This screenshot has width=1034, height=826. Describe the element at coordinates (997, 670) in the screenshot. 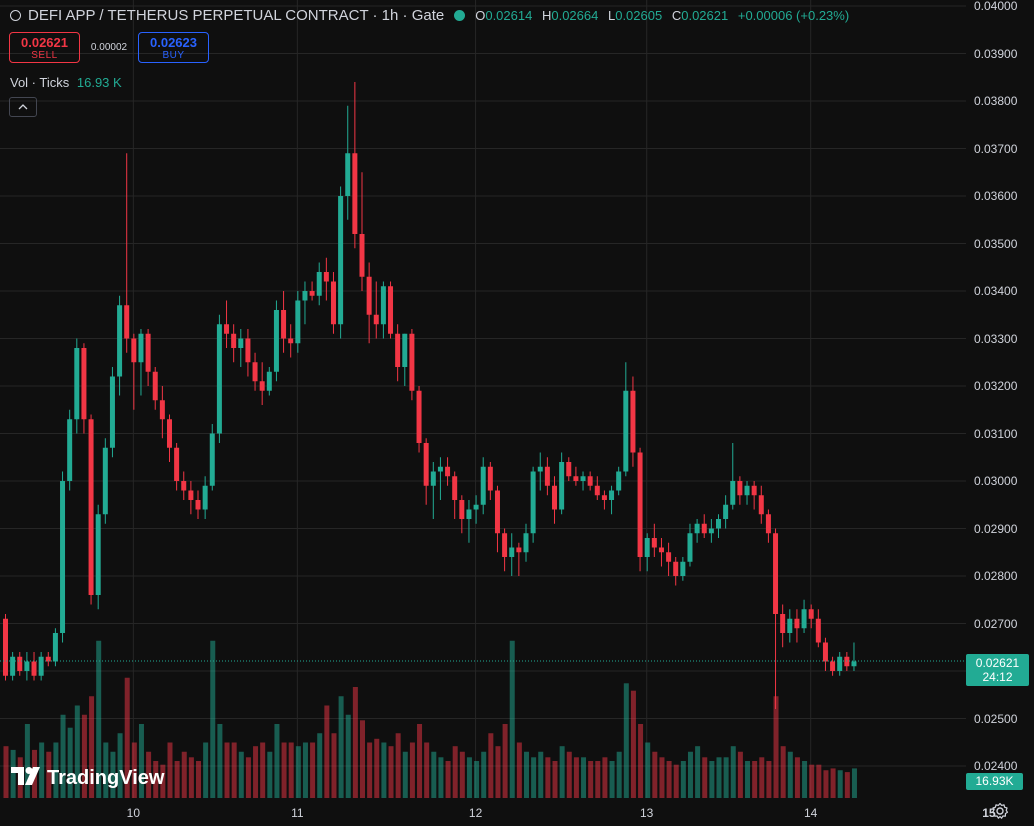

I see `last-price-badge: 0.02621 24:12` at that location.